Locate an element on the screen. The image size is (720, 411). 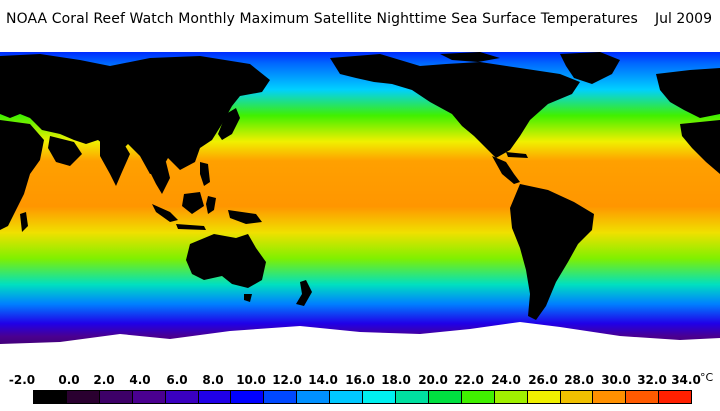
antarctica is located at coordinates (360, 345).